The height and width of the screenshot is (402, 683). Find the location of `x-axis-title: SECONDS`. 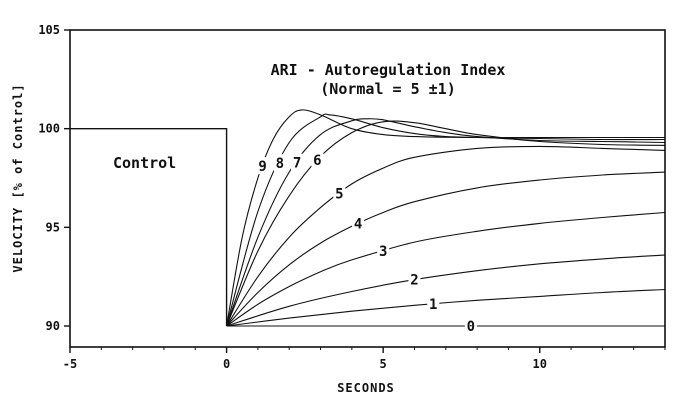

x-axis-title: SECONDS is located at coordinates (366, 388).